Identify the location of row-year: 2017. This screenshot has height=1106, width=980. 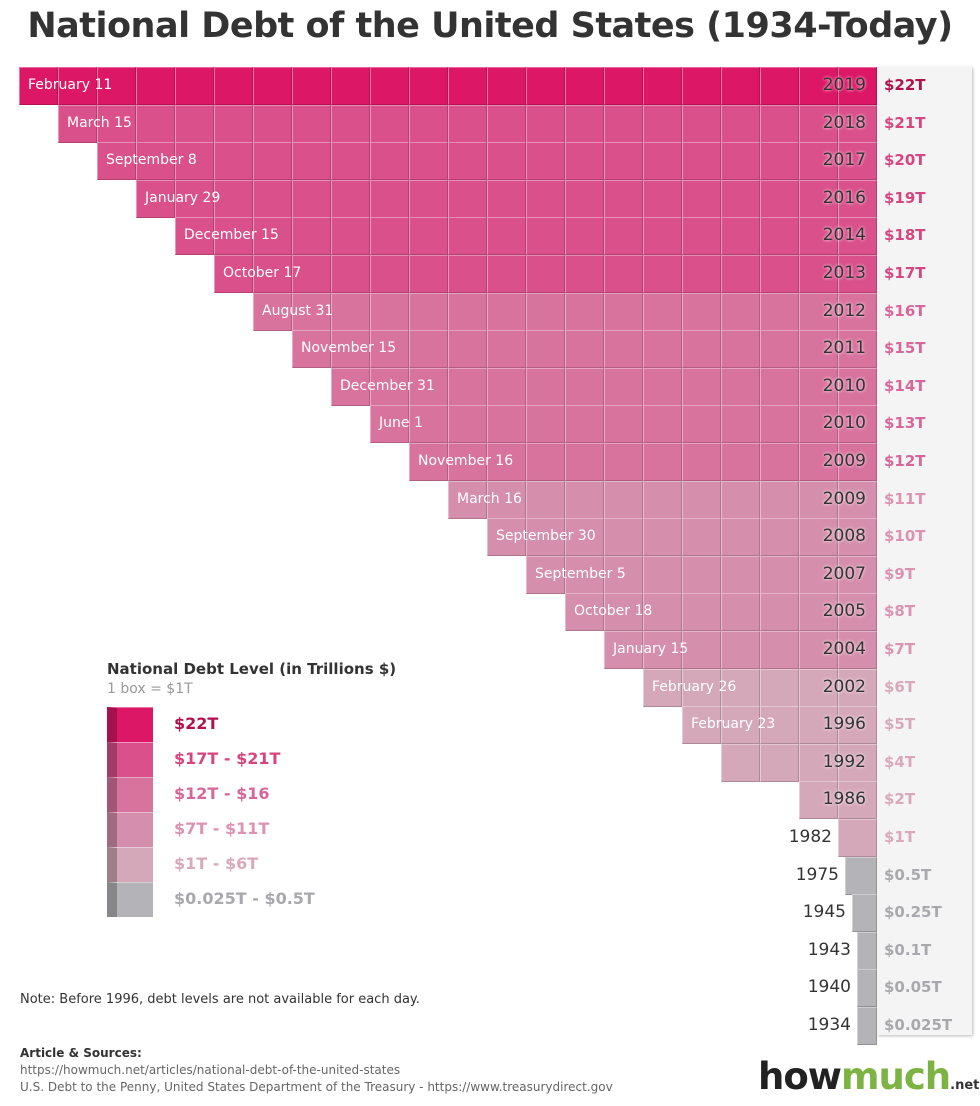
(844, 160).